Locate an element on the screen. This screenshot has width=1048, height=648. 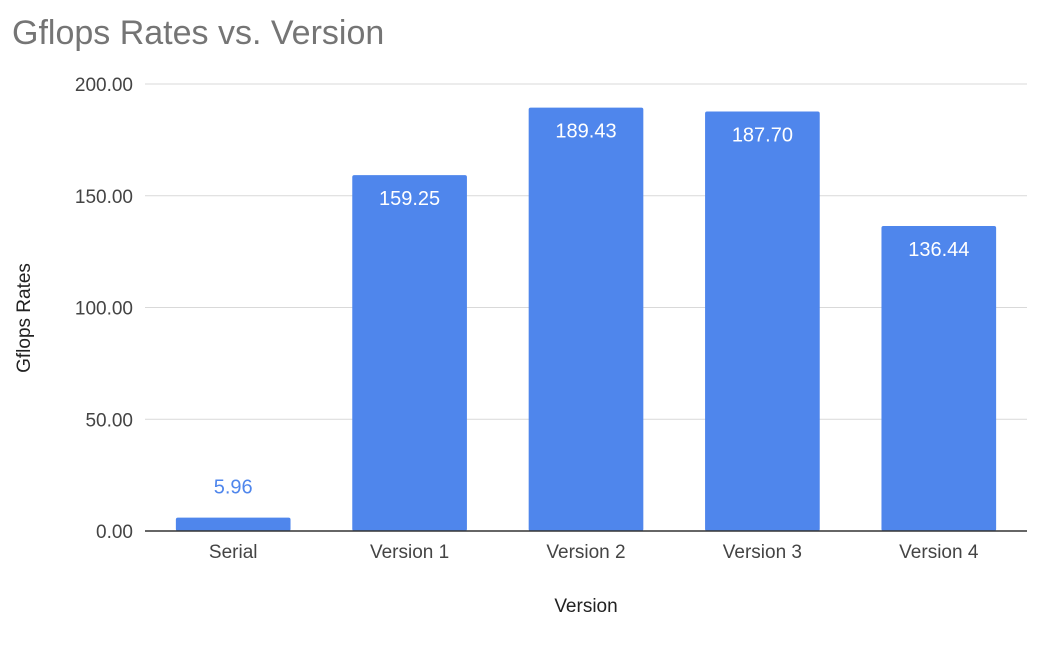
y-tick-label: 200.00 is located at coordinates (104, 85).